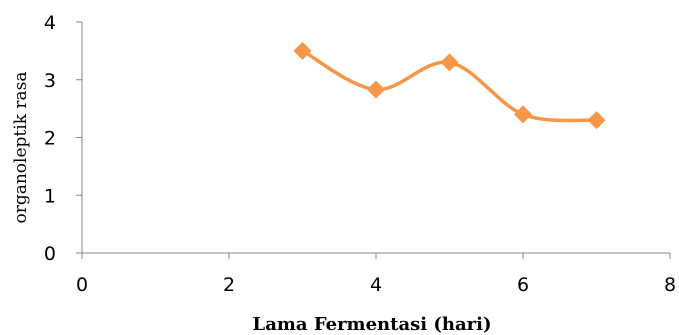  Describe the element at coordinates (372, 324) in the screenshot. I see `x-axis-title: Lama Fermentasi (hari)` at that location.